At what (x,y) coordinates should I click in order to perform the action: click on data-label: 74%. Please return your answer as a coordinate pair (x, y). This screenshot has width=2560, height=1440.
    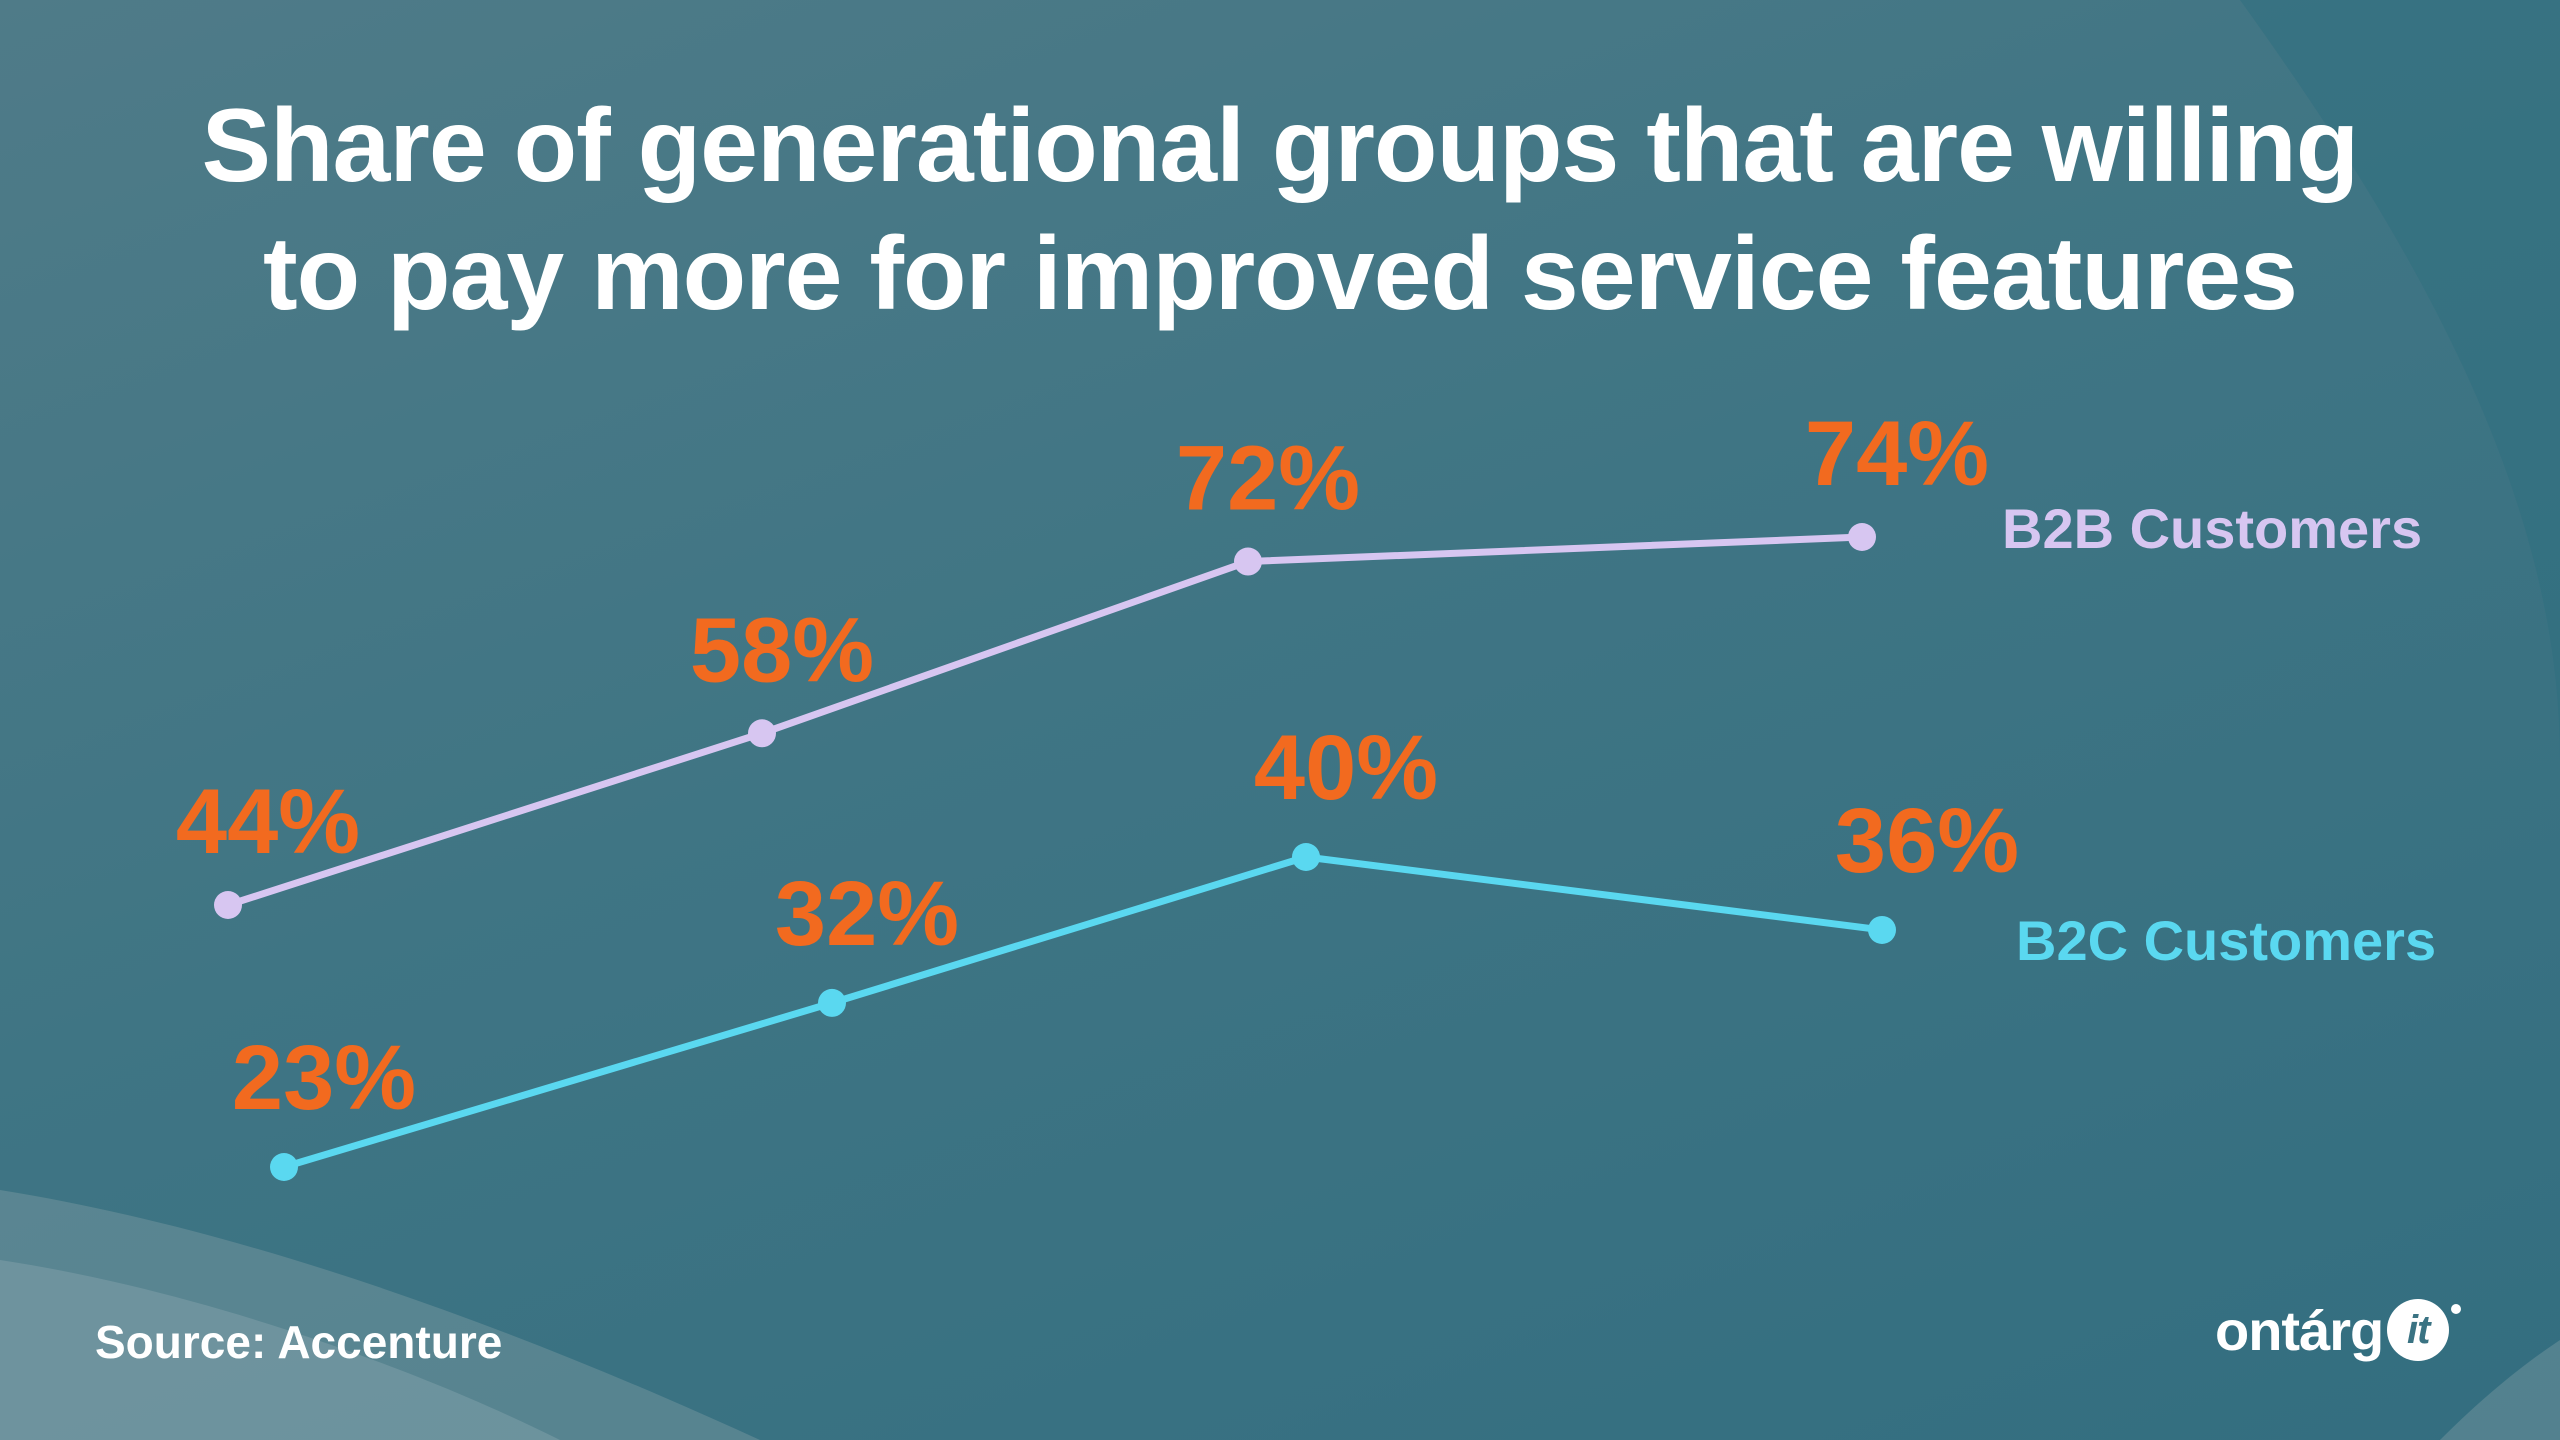
    Looking at the image, I should click on (1897, 454).